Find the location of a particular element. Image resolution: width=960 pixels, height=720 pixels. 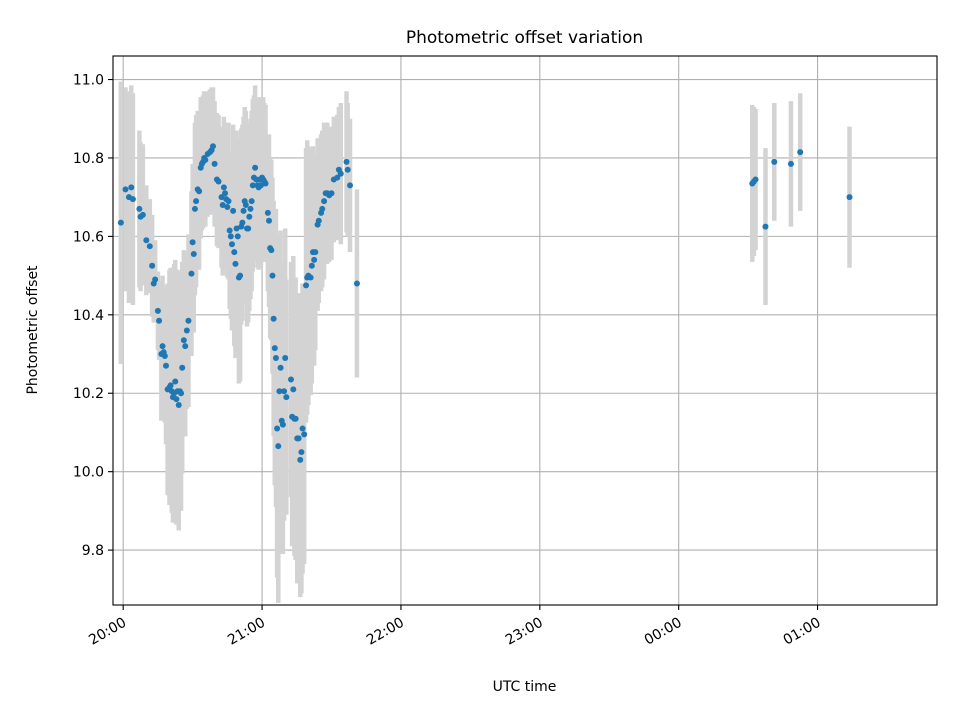

y-tick-label: 10.6 is located at coordinates (88, 237).